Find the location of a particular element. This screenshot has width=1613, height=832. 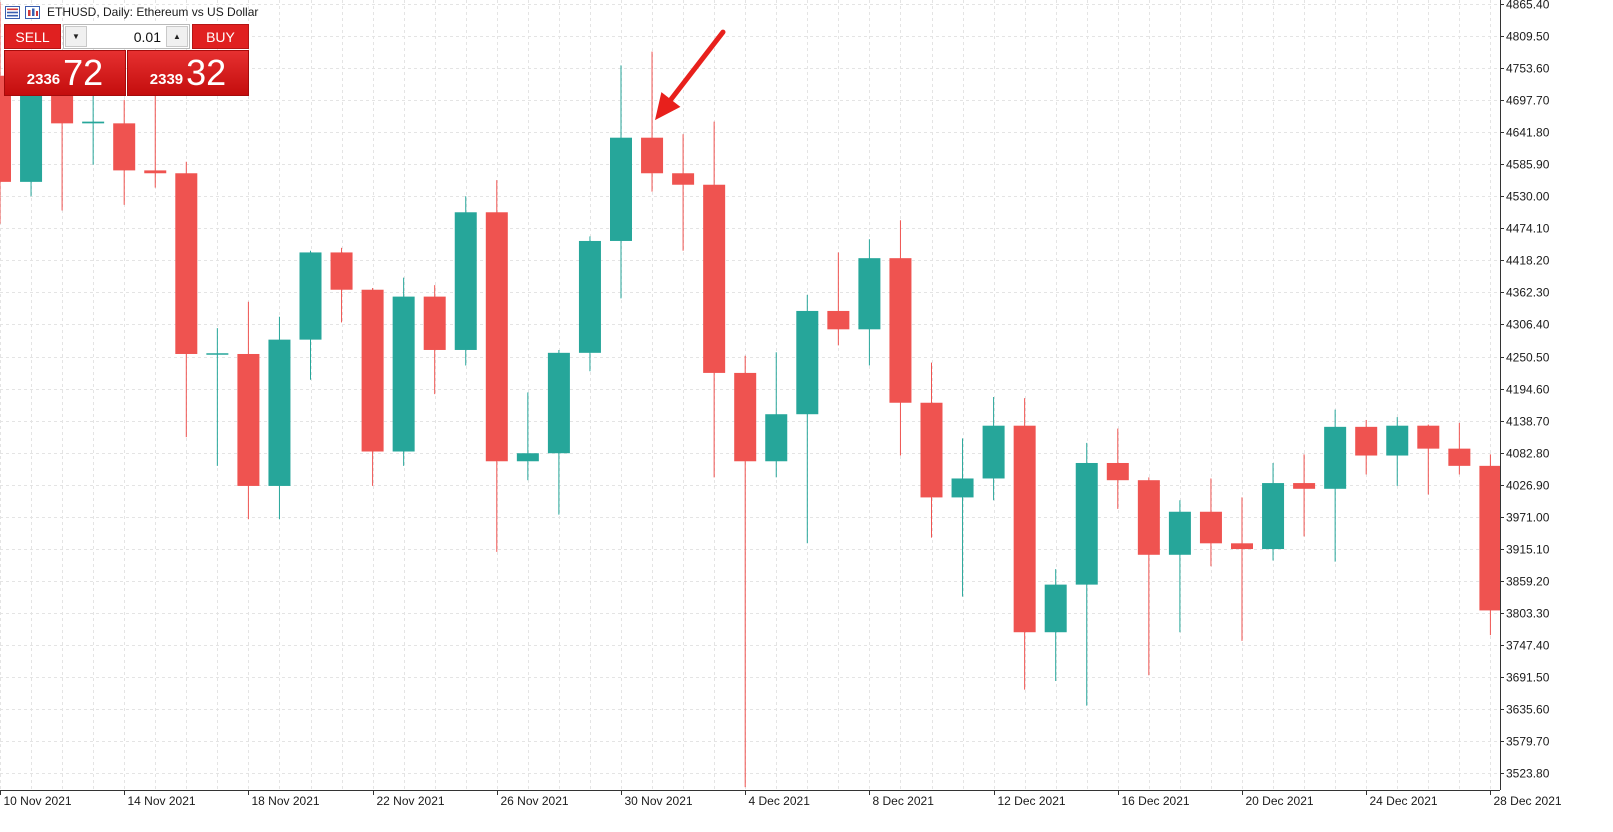

y-tick-label: 4474.10 is located at coordinates (1528, 229).